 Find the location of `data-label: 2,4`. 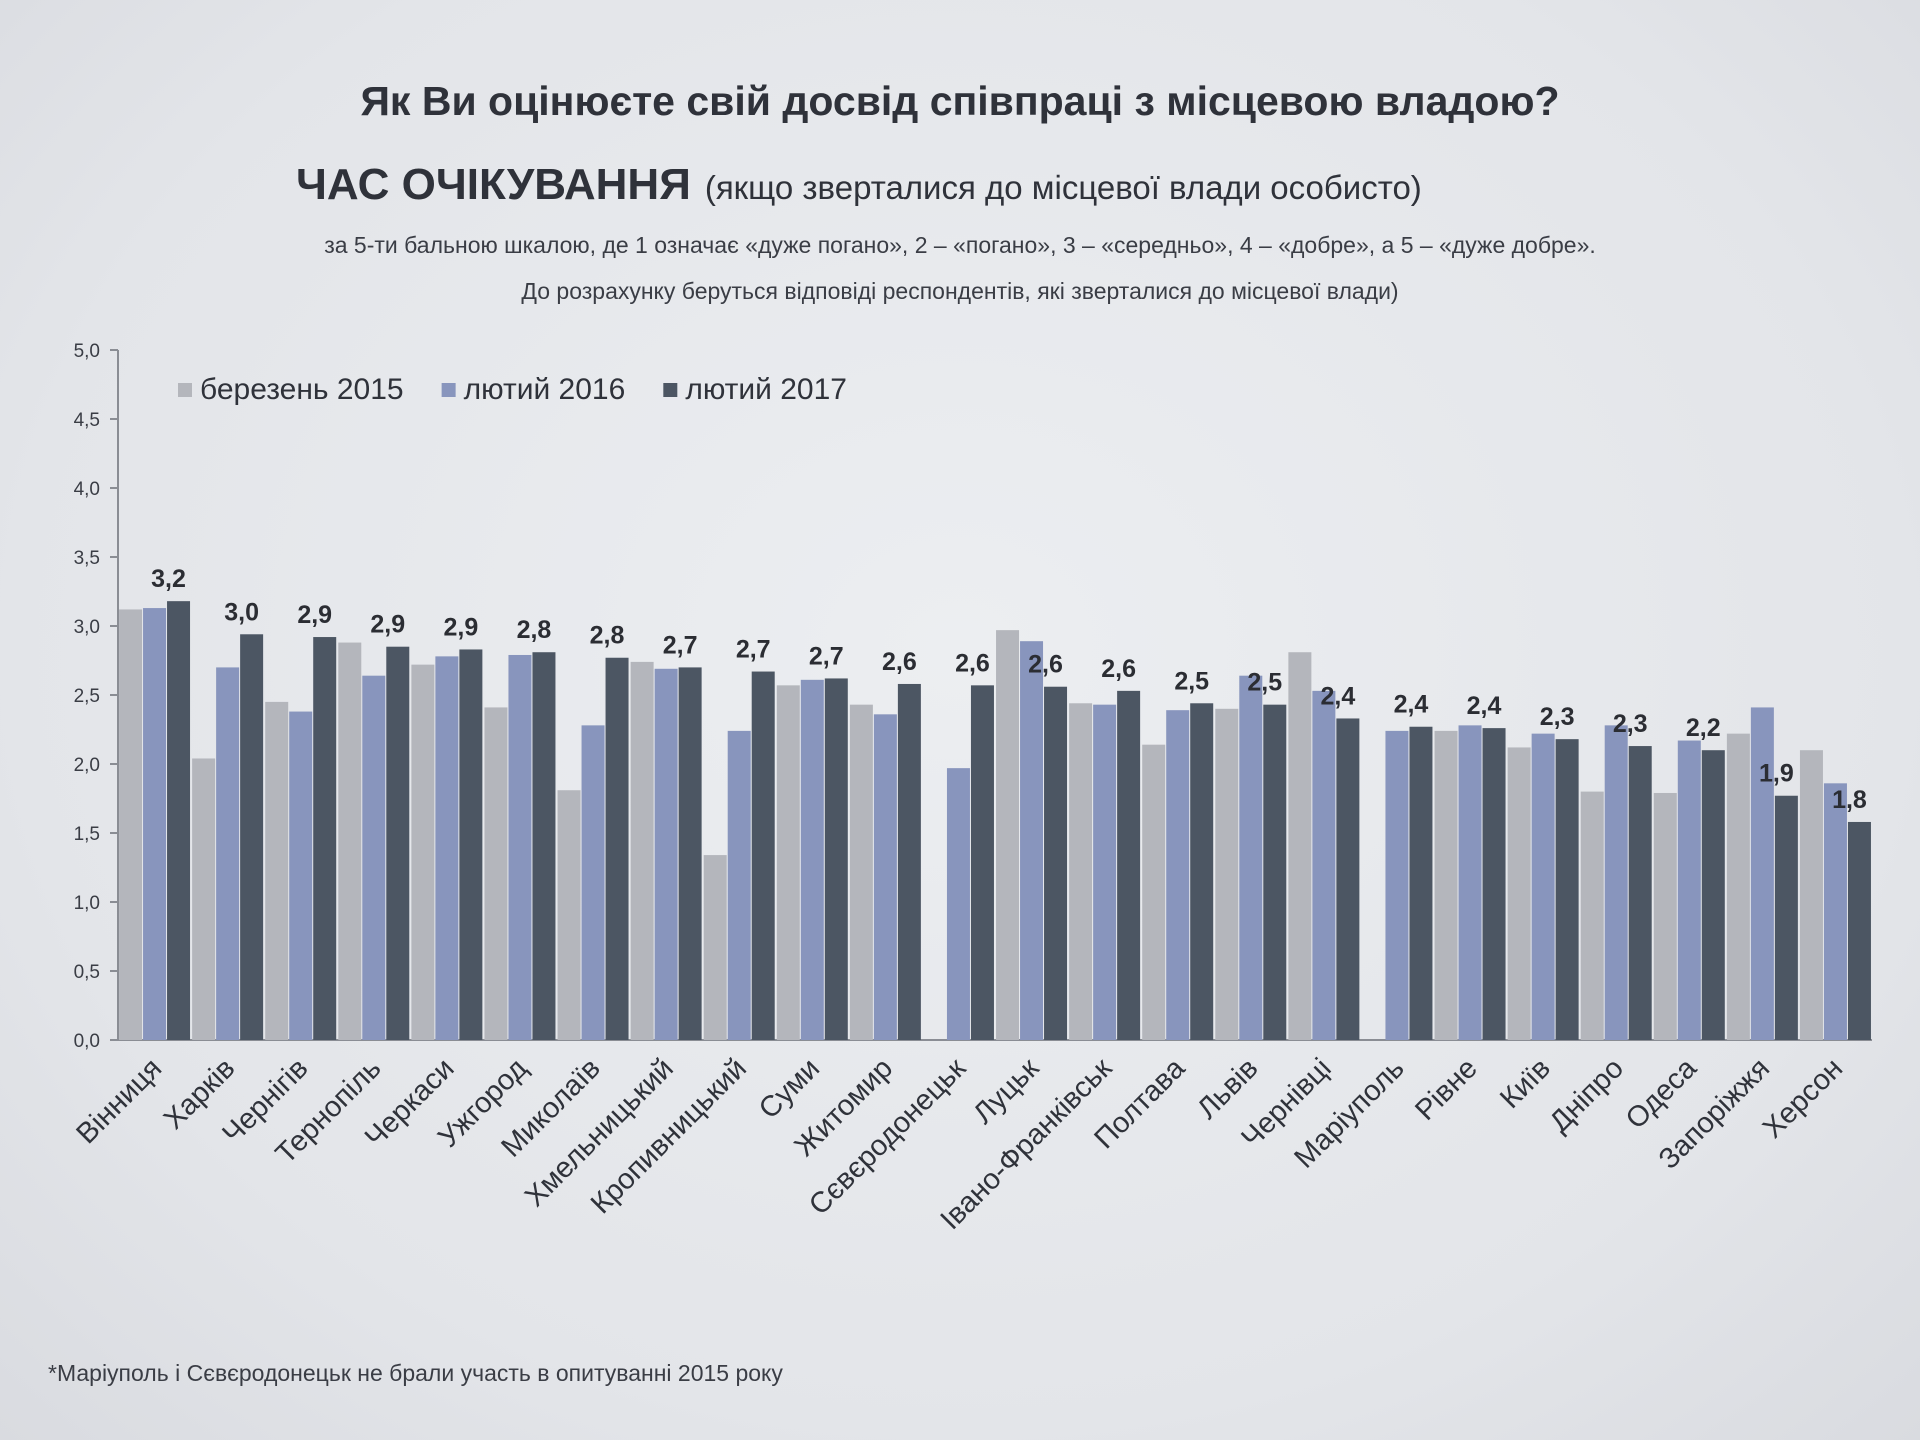

data-label: 2,4 is located at coordinates (1484, 706).